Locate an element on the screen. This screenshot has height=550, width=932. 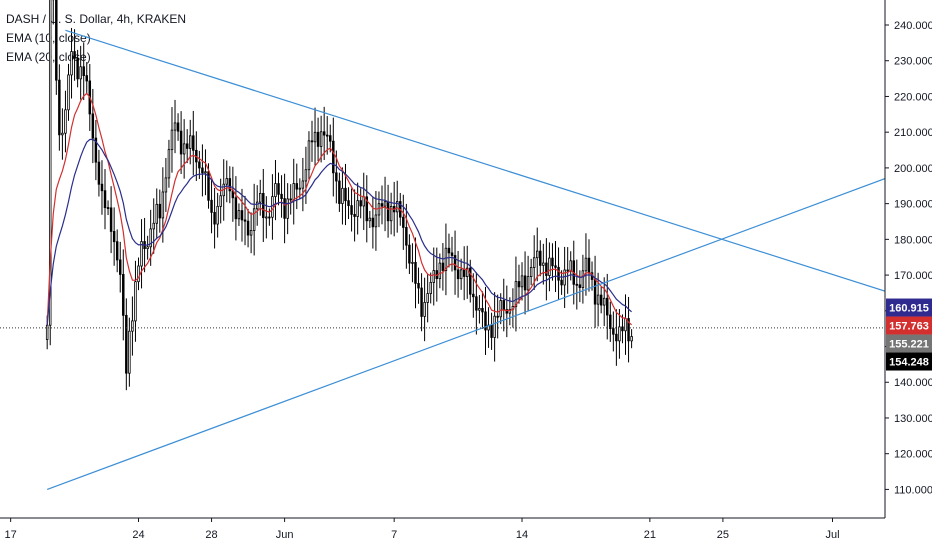
time-tick-label: 25 is located at coordinates (723, 535).